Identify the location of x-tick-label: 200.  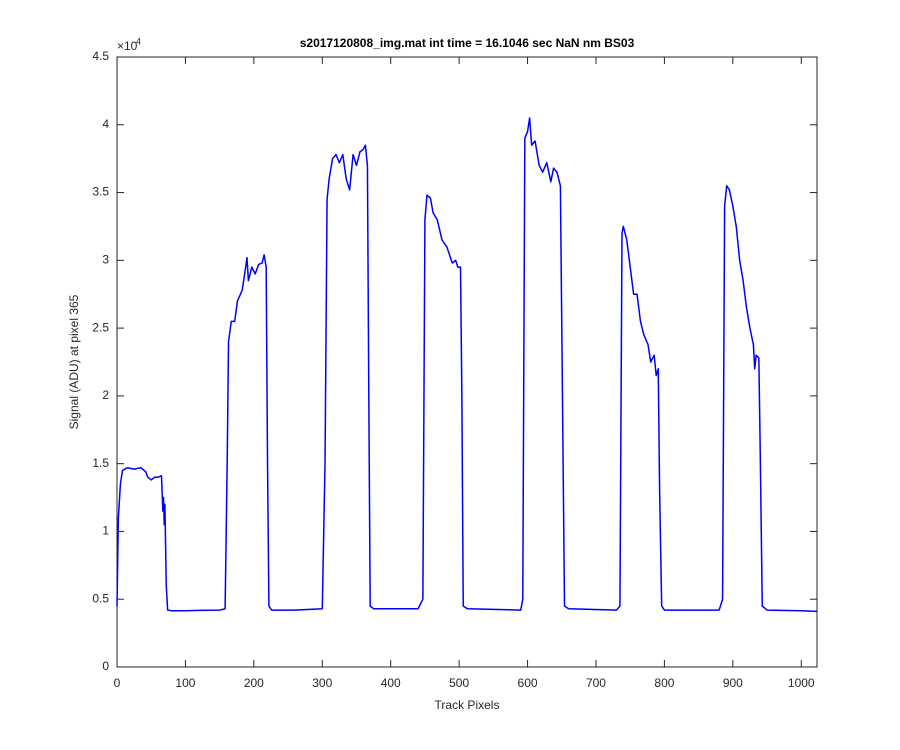
(254, 683).